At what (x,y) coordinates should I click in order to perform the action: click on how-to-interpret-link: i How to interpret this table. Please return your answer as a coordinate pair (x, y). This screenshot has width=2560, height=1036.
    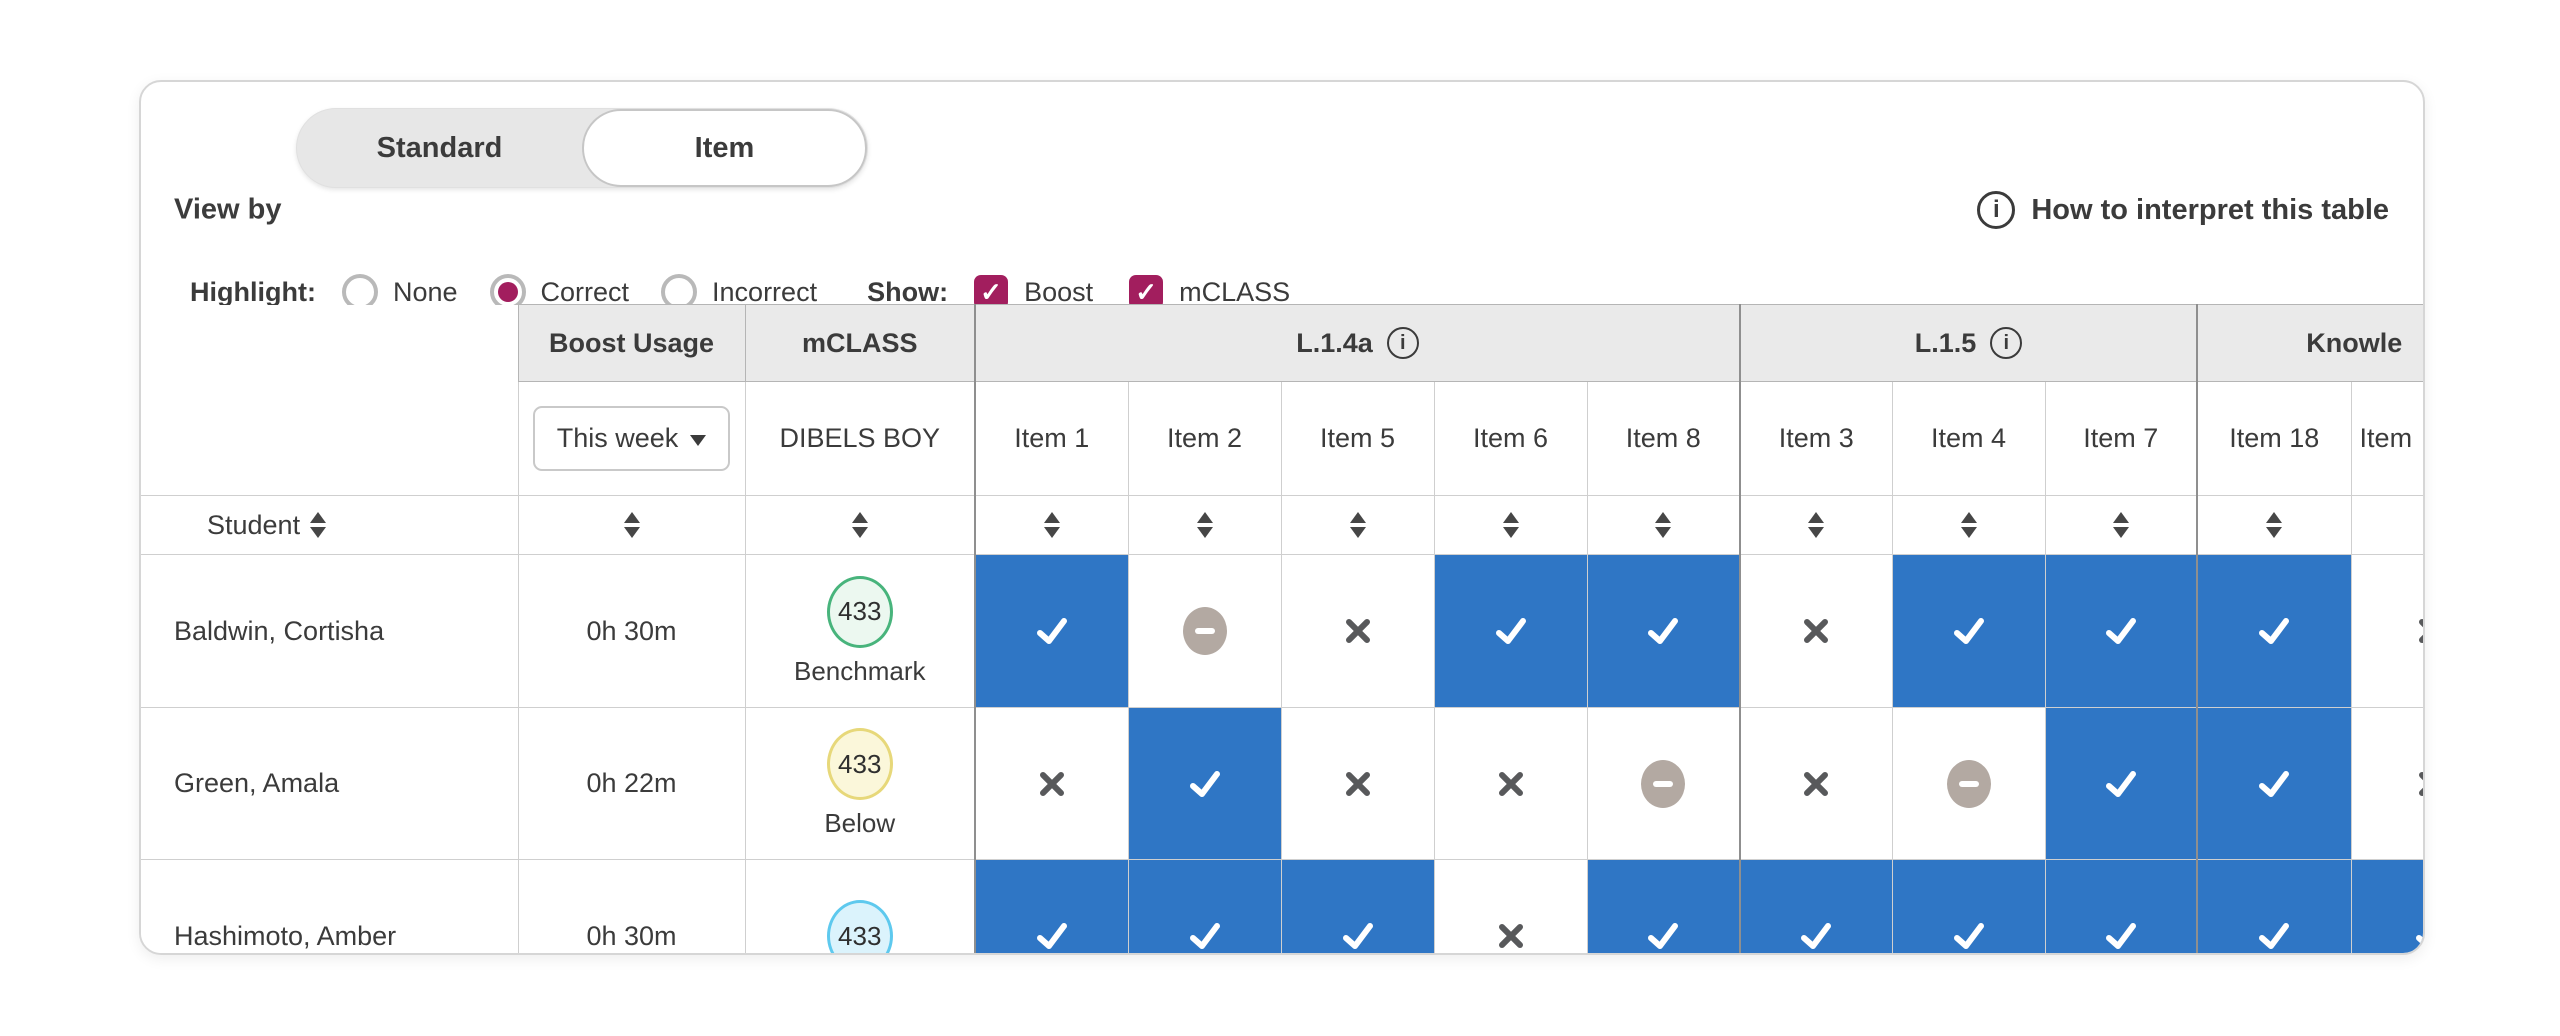
    Looking at the image, I should click on (2183, 210).